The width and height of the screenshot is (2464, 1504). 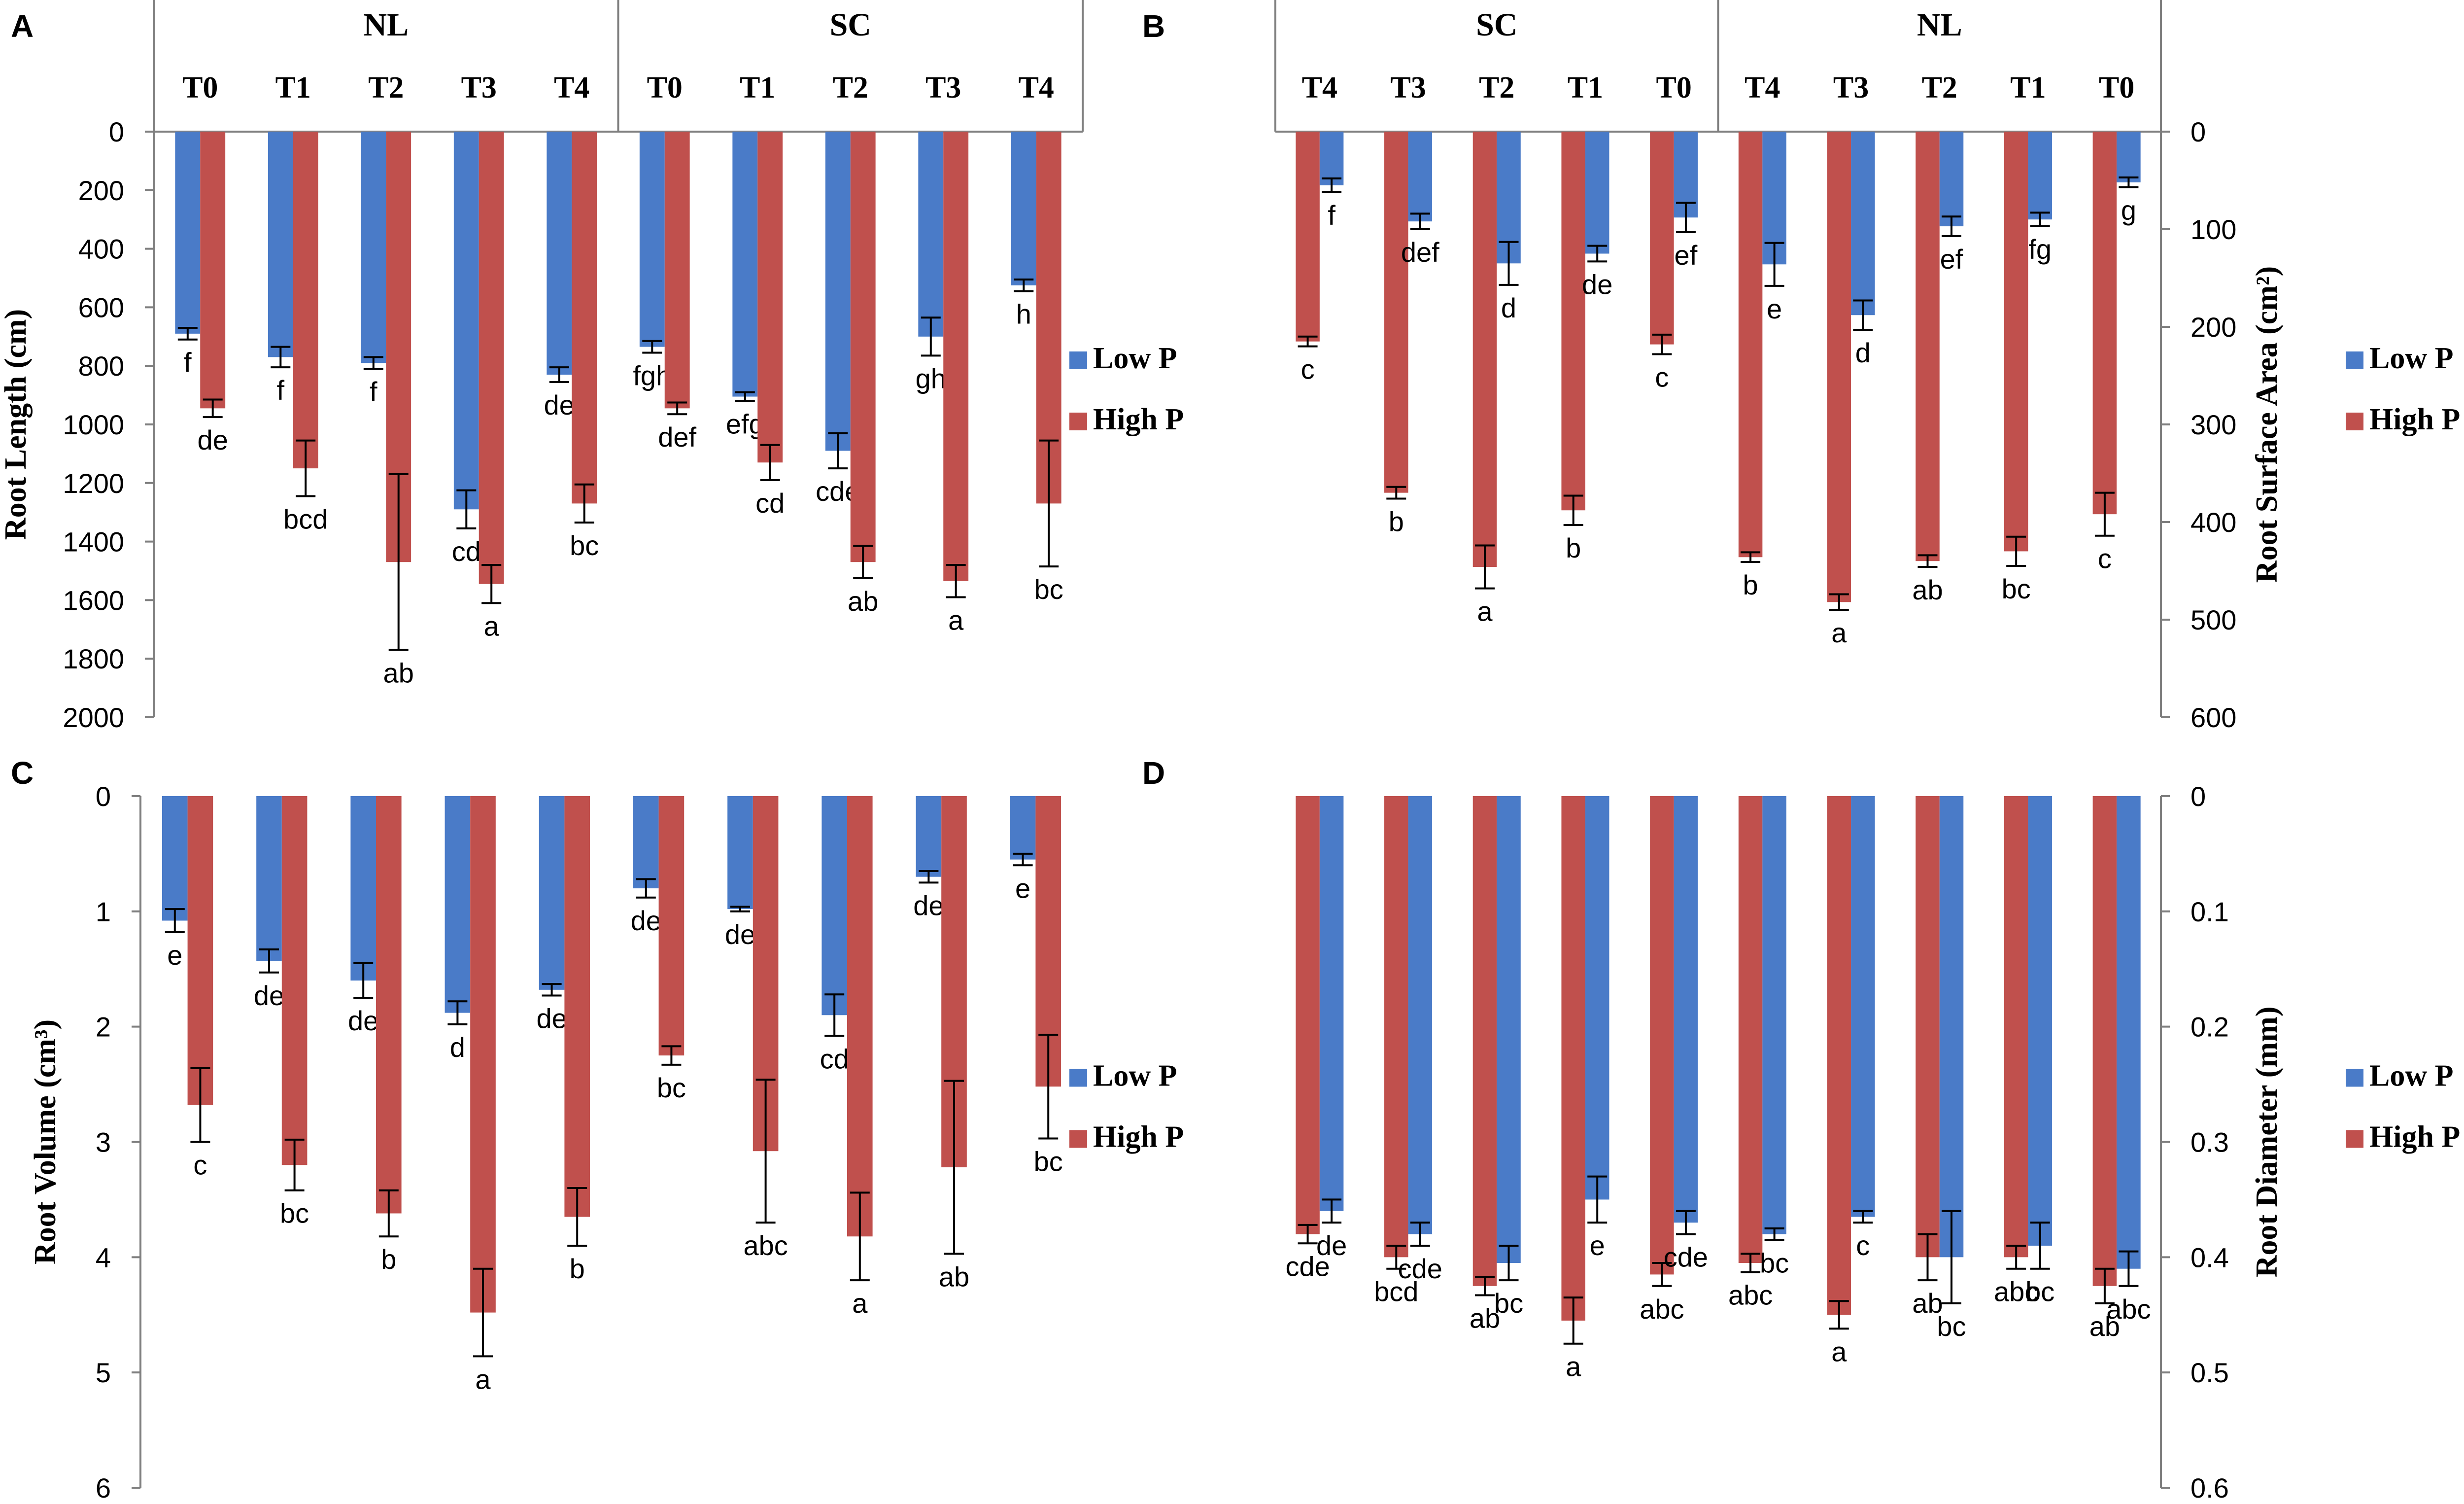 I want to click on panel-d-legend-label-high: High P, so click(x=2414, y=1137).